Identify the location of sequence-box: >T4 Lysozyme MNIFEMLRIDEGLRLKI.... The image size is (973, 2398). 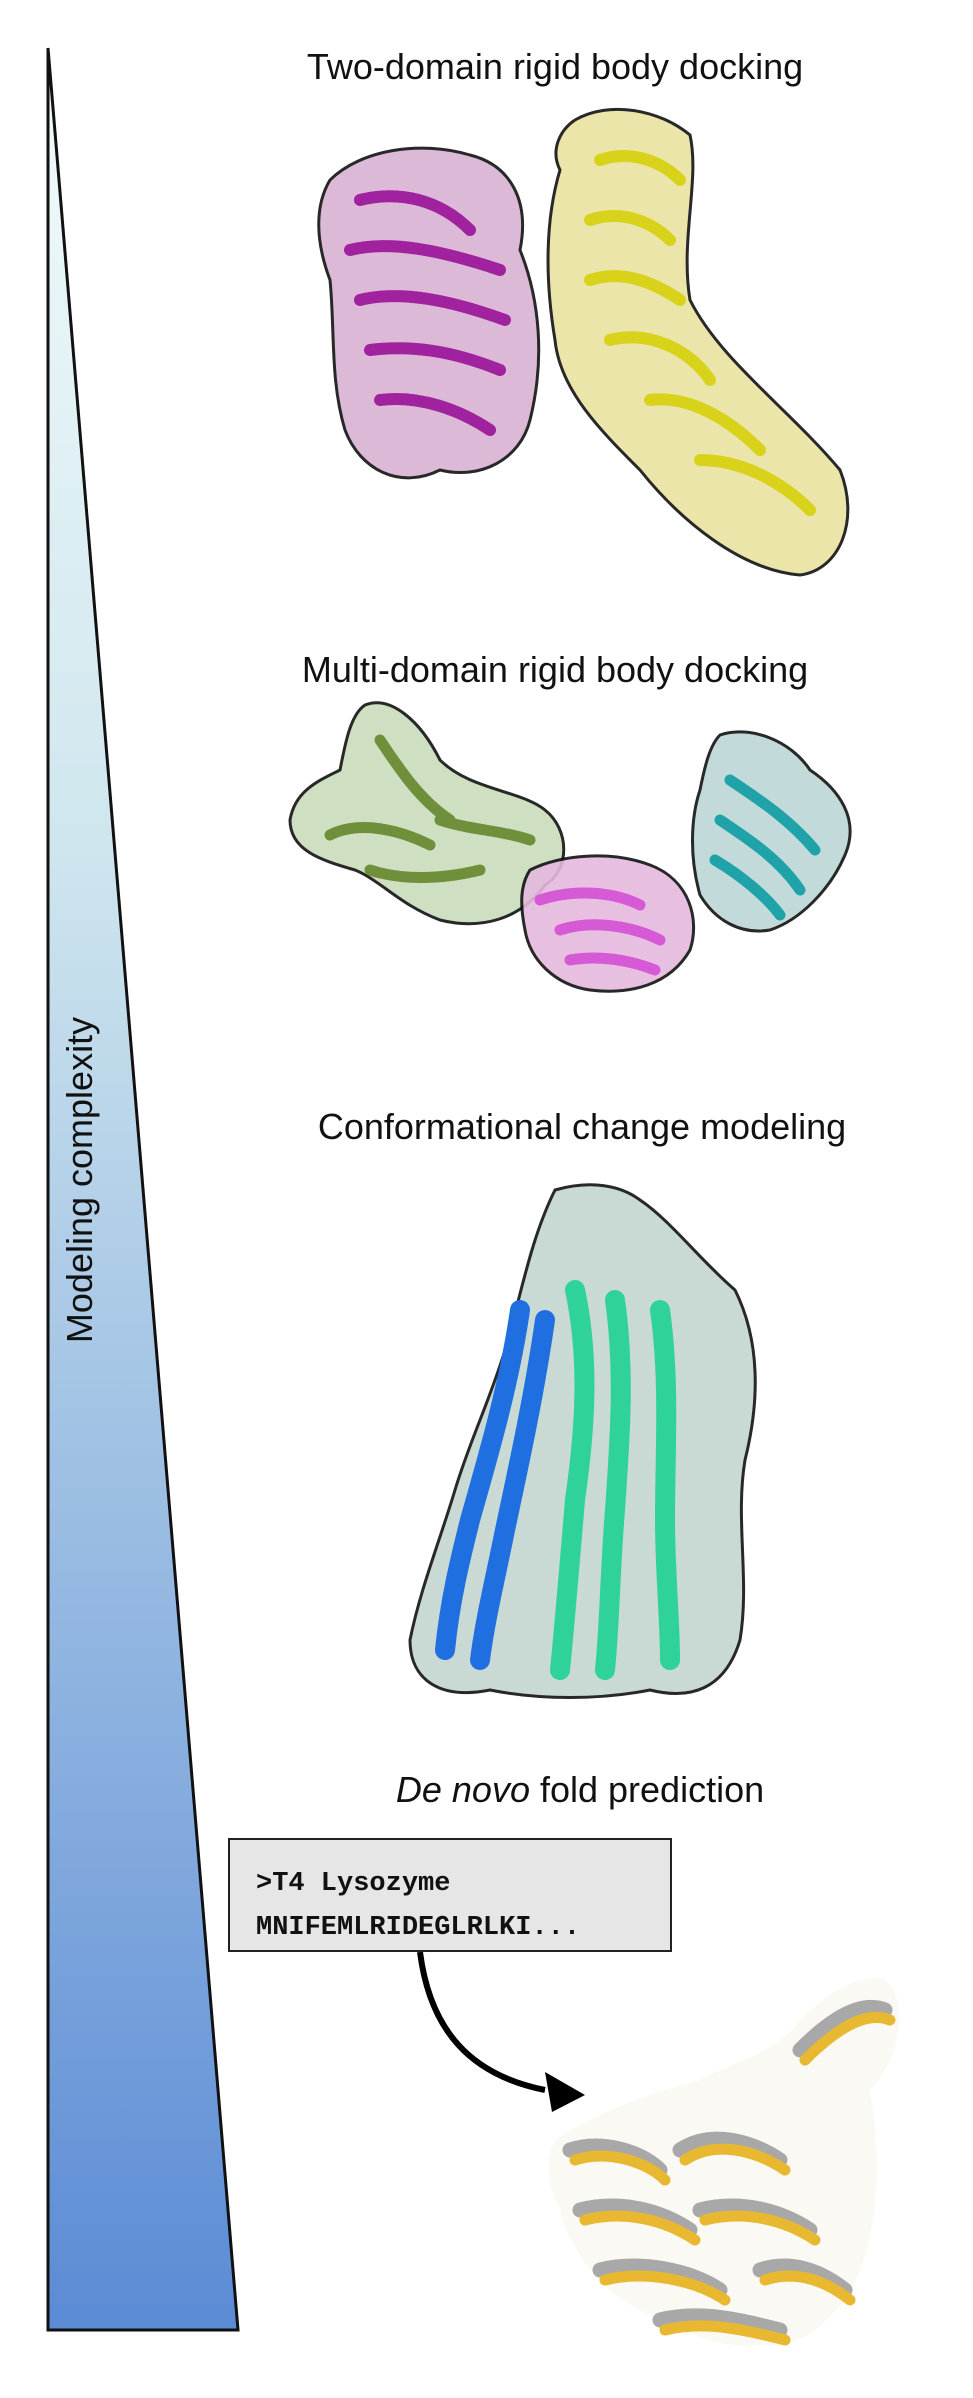
(450, 1895).